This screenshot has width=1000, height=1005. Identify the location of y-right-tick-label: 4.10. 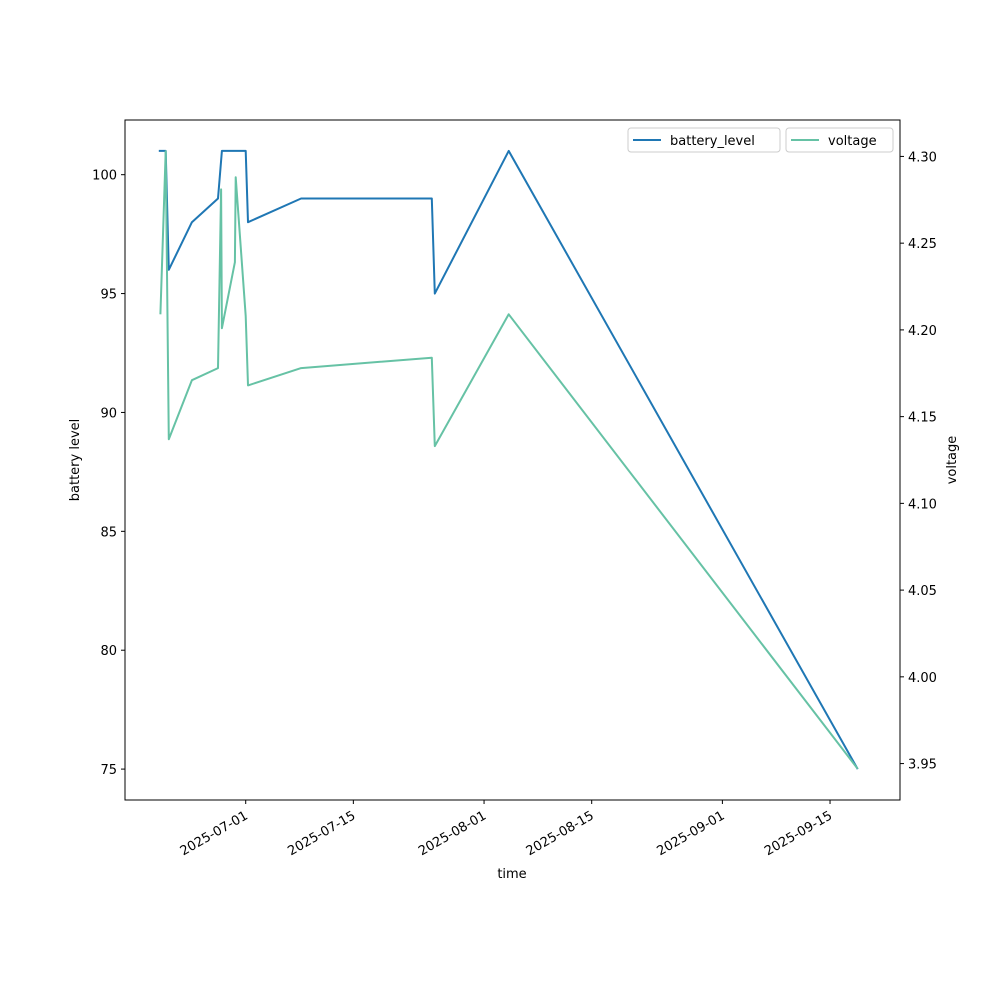
(922, 504).